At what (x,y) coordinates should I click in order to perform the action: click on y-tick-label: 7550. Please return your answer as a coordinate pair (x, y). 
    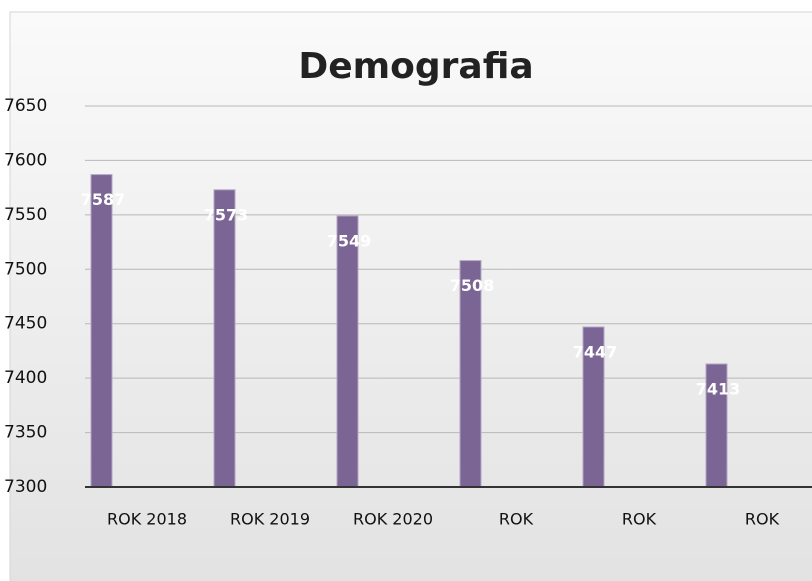
    Looking at the image, I should click on (25, 215).